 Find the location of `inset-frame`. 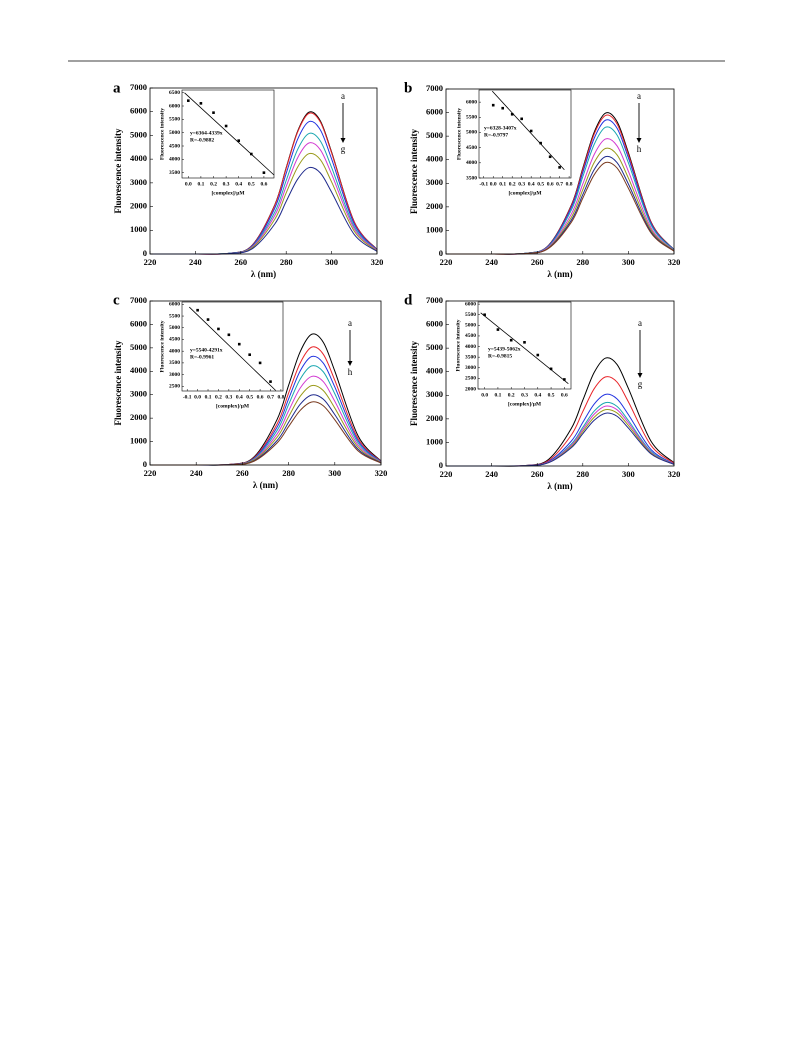

inset-frame is located at coordinates (232, 346).